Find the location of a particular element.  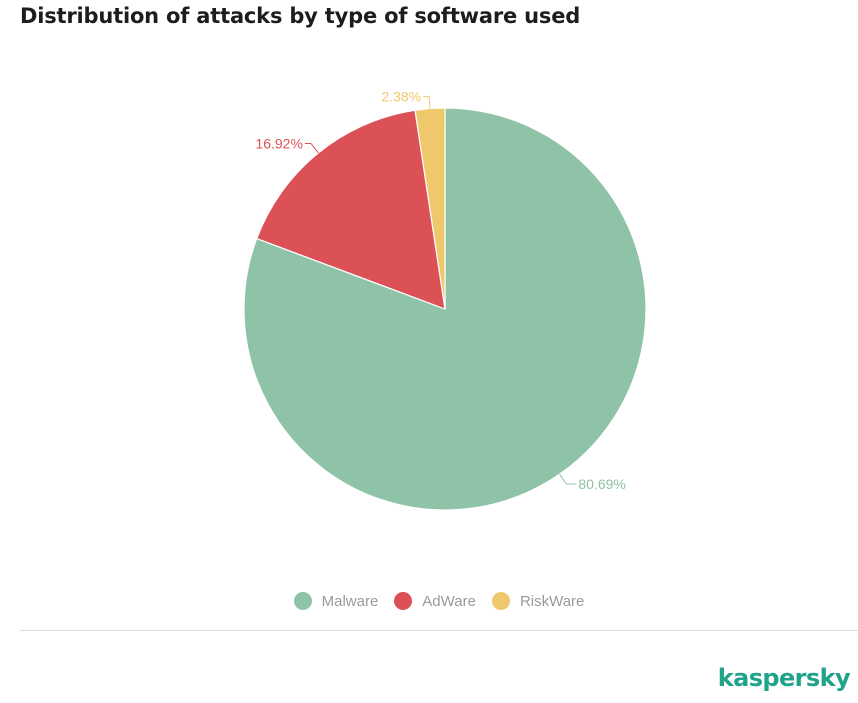

pie-slice-adware is located at coordinates (350, 209).